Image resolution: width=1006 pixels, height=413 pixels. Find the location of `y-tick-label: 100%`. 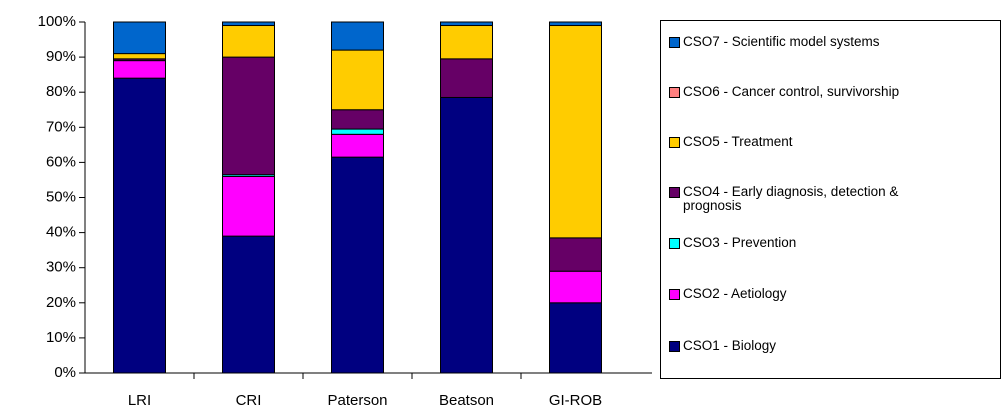

y-tick-label: 100% is located at coordinates (57, 21).